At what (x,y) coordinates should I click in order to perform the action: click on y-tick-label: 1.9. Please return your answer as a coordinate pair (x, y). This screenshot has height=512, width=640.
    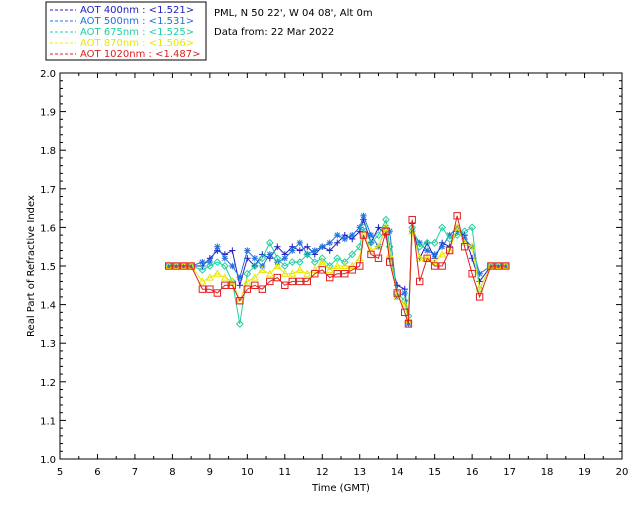
    Looking at the image, I should click on (48, 113).